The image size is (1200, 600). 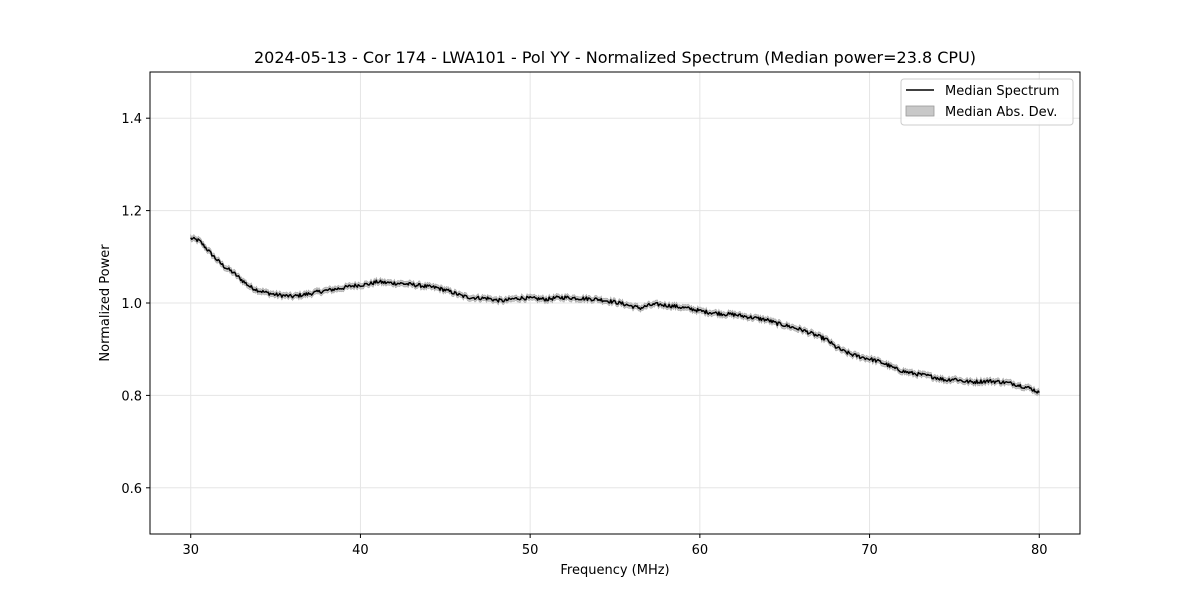 I want to click on x-tick-label: 70, so click(x=869, y=550).